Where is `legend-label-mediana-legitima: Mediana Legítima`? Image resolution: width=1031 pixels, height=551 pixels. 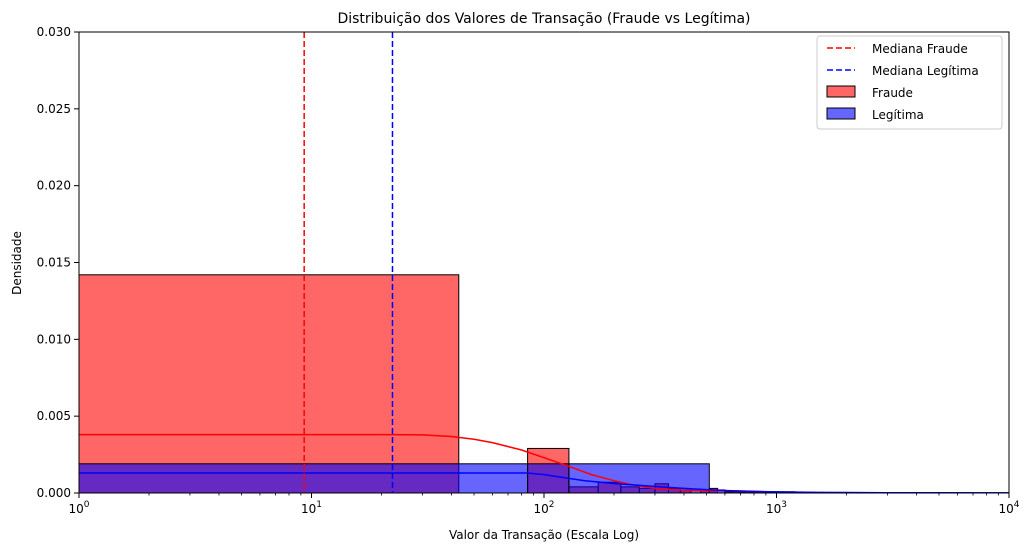 legend-label-mediana-legitima: Mediana Legítima is located at coordinates (925, 71).